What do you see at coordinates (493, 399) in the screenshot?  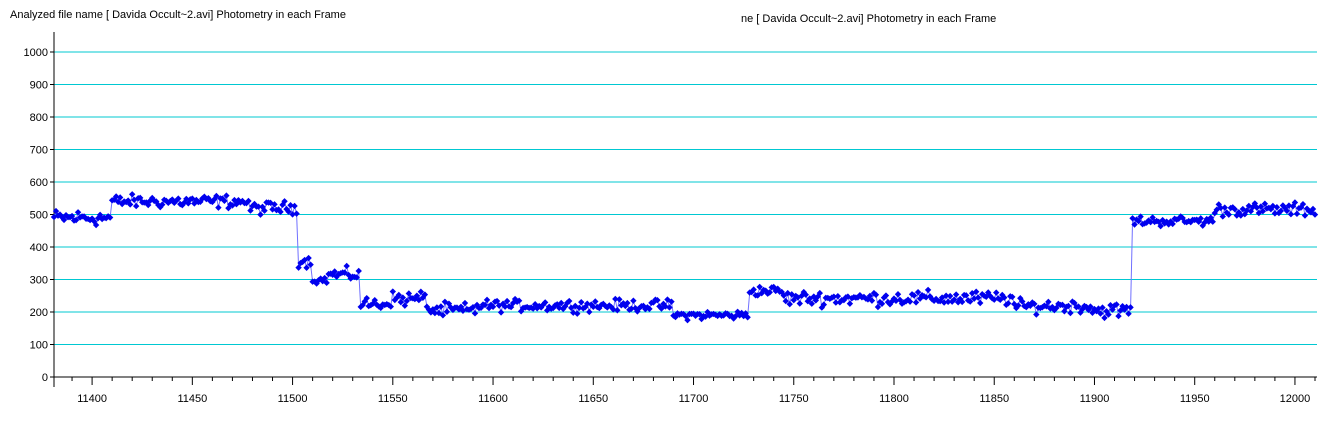 I see `x-tick-label: 11600` at bounding box center [493, 399].